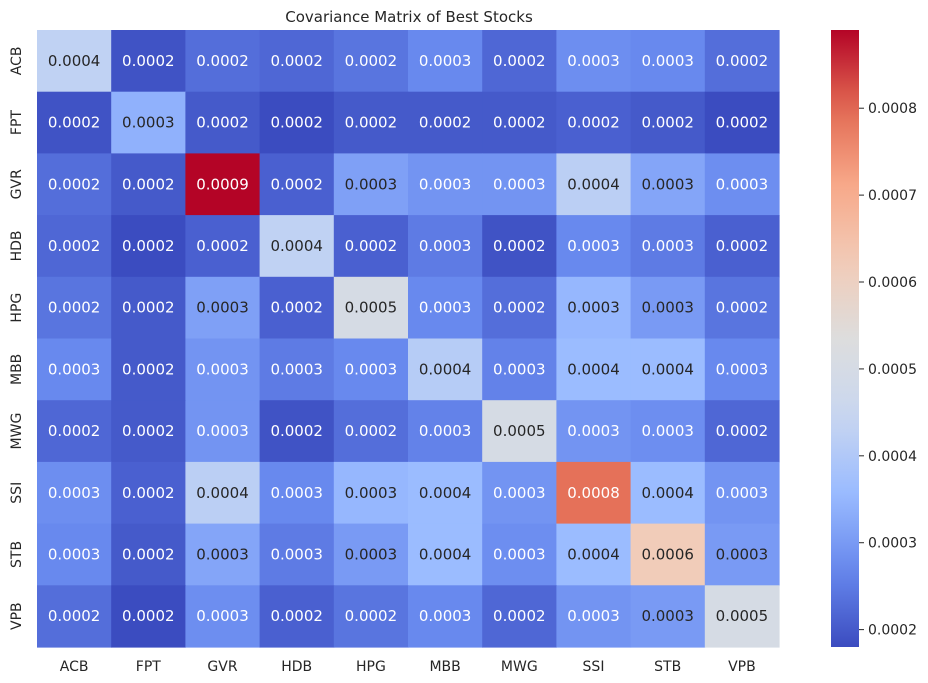 This screenshot has width=928, height=683. What do you see at coordinates (148, 431) in the screenshot?
I see `heatmap-cell-mwg-fpt` at bounding box center [148, 431].